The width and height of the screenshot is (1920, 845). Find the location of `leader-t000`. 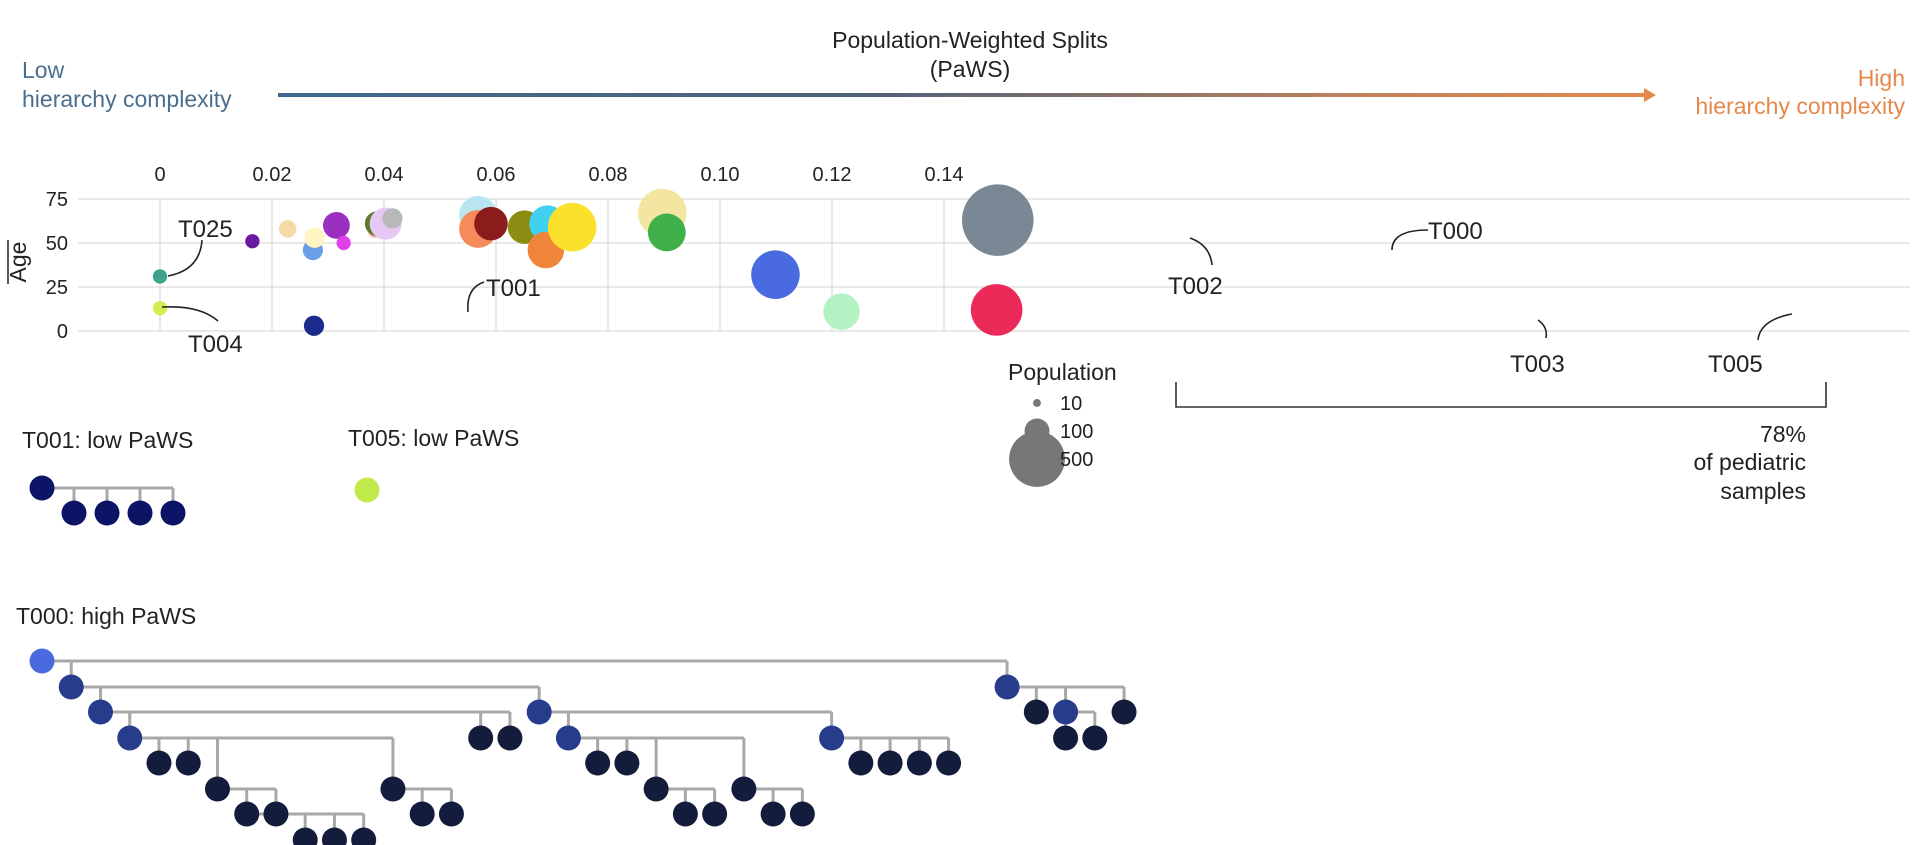

leader-t000 is located at coordinates (1410, 240).